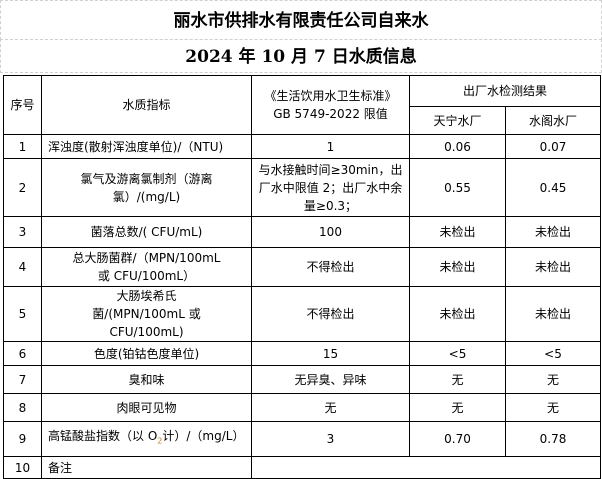 The height and width of the screenshot is (479, 602). I want to click on row-indicator: 高锰酸盐指数（以 O2计）/（mg/L）, so click(146, 439).